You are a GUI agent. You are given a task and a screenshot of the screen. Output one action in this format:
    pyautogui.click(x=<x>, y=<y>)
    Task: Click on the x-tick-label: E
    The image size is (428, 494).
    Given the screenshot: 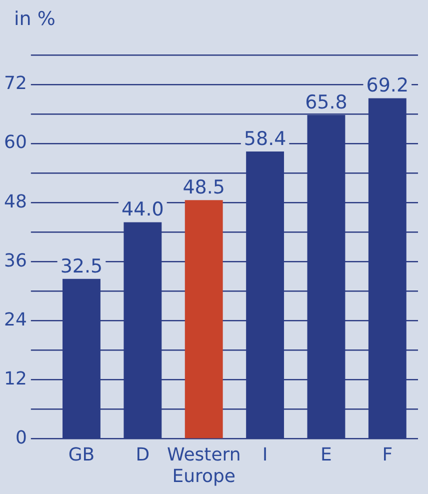 What is the action you would take?
    pyautogui.click(x=326, y=455)
    